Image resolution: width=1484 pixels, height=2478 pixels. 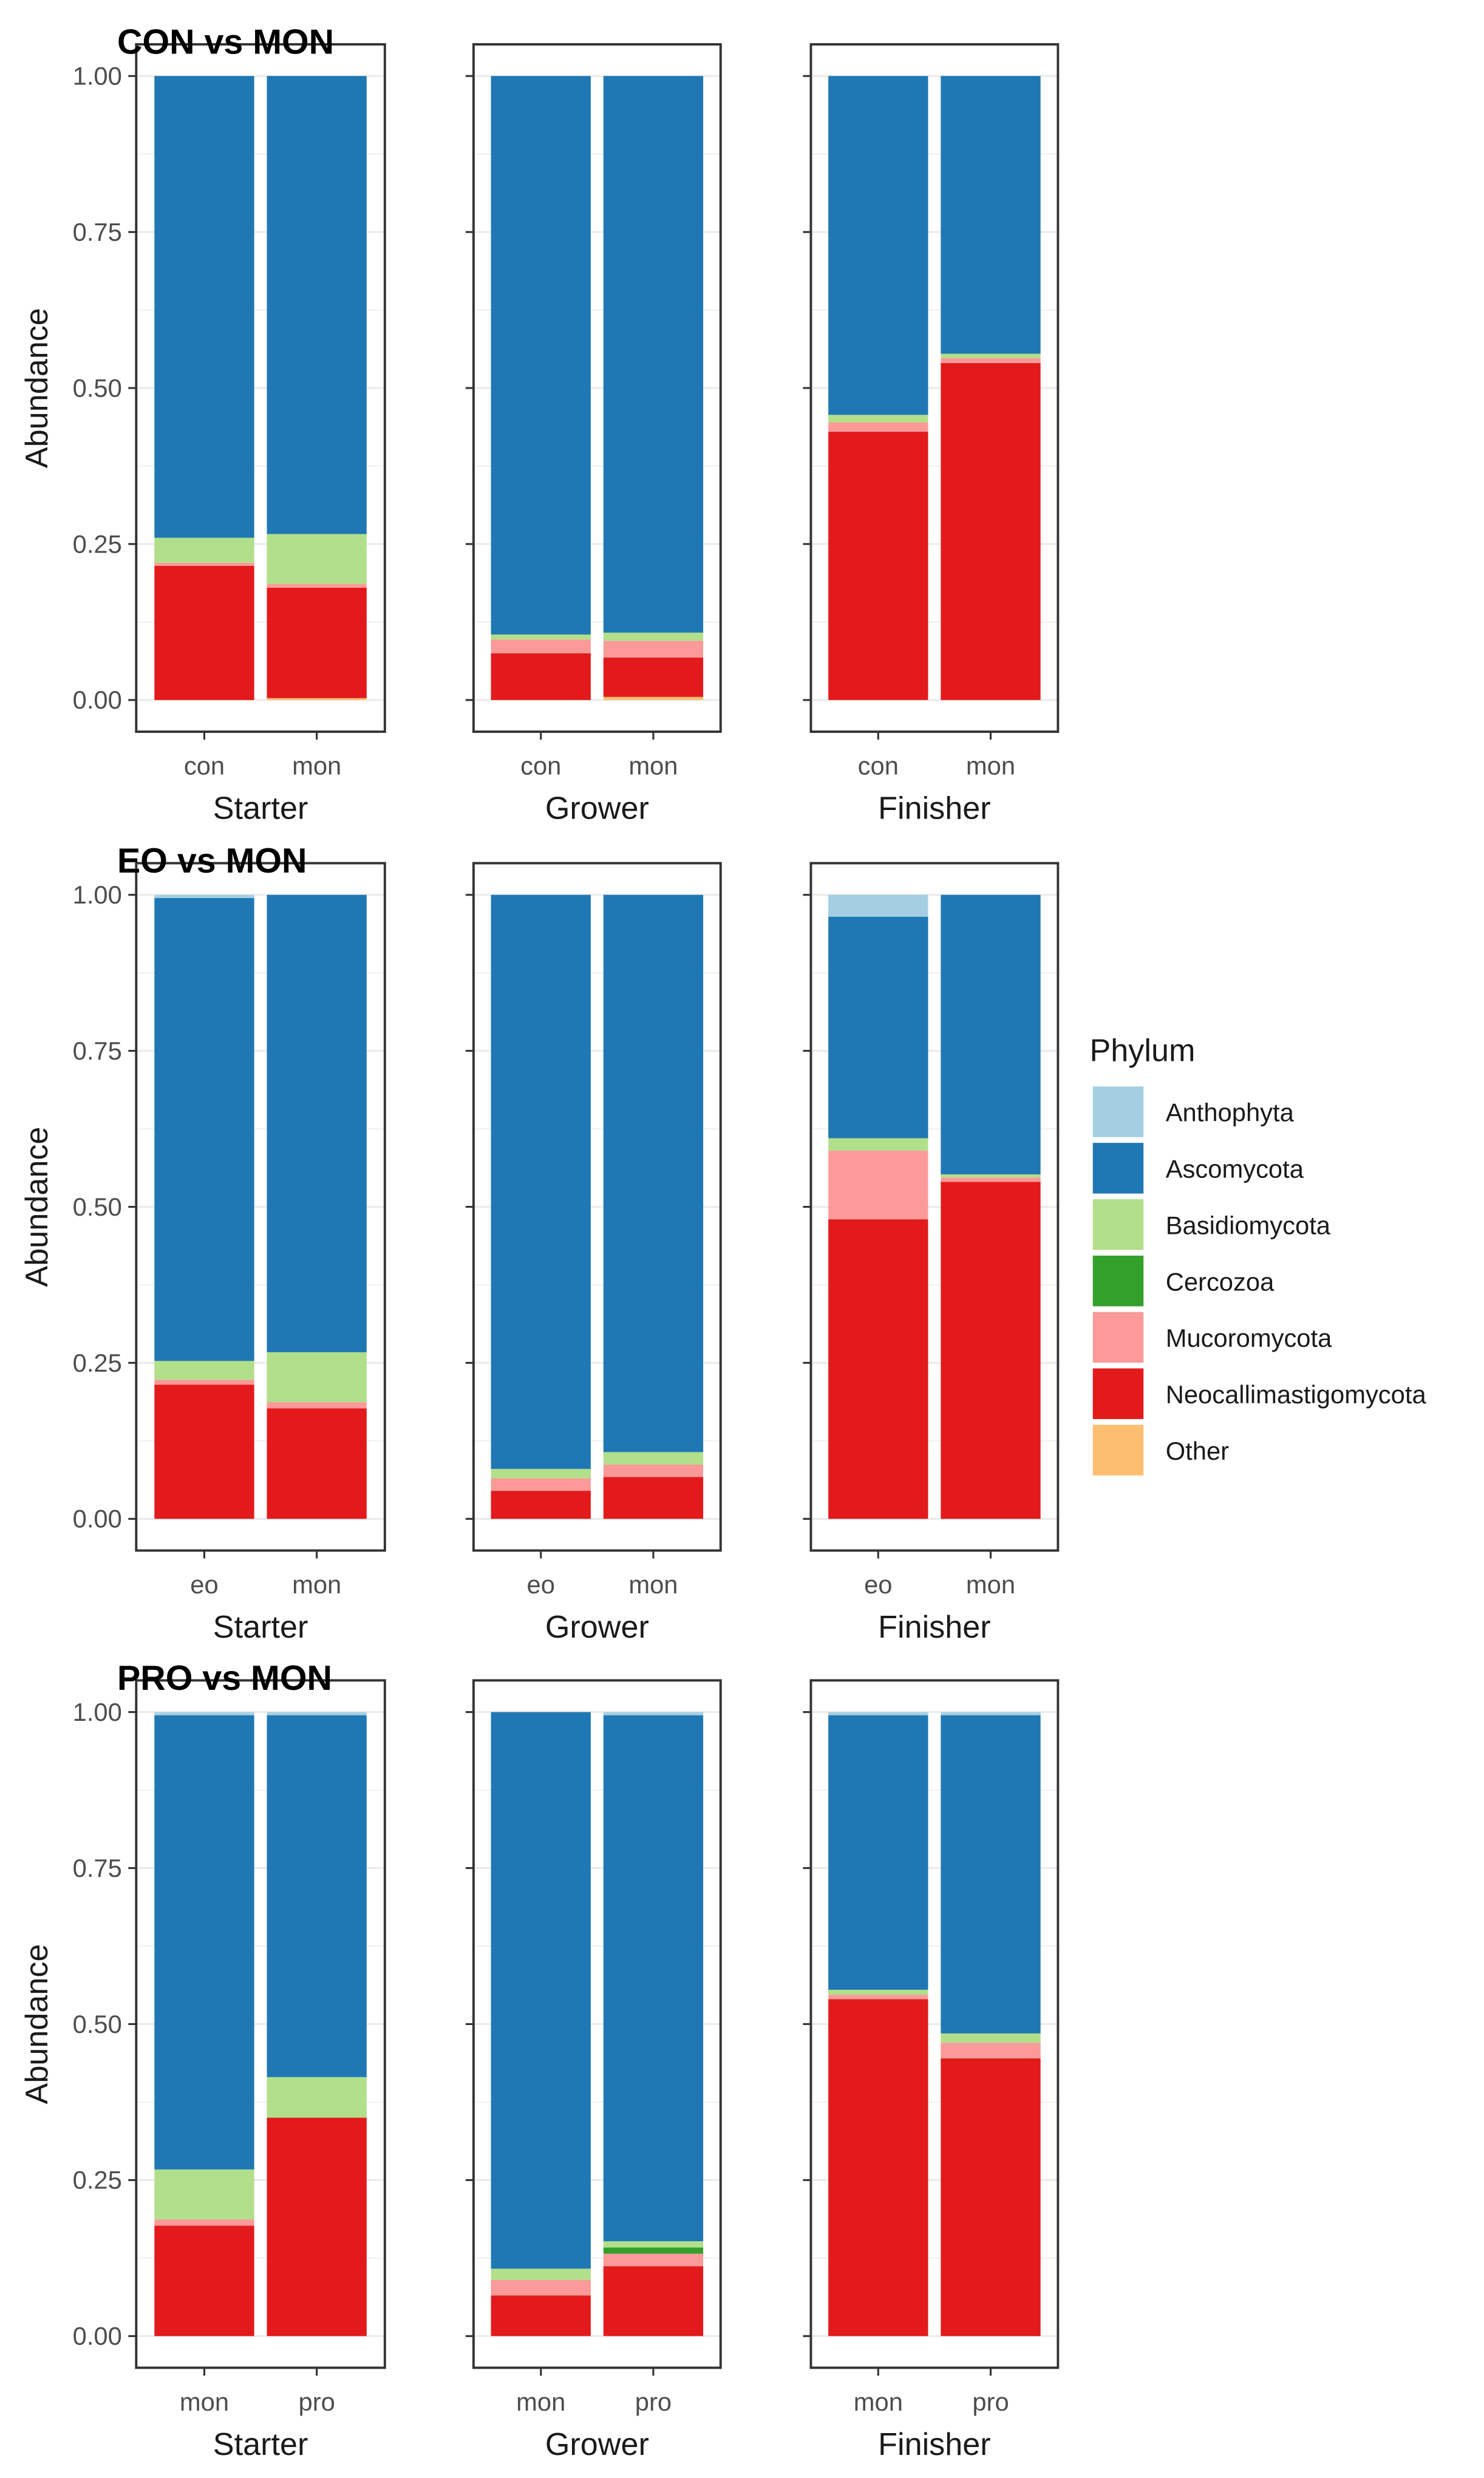 What do you see at coordinates (878, 565) in the screenshot?
I see `bar-segment-con-neocallimastigomycota` at bounding box center [878, 565].